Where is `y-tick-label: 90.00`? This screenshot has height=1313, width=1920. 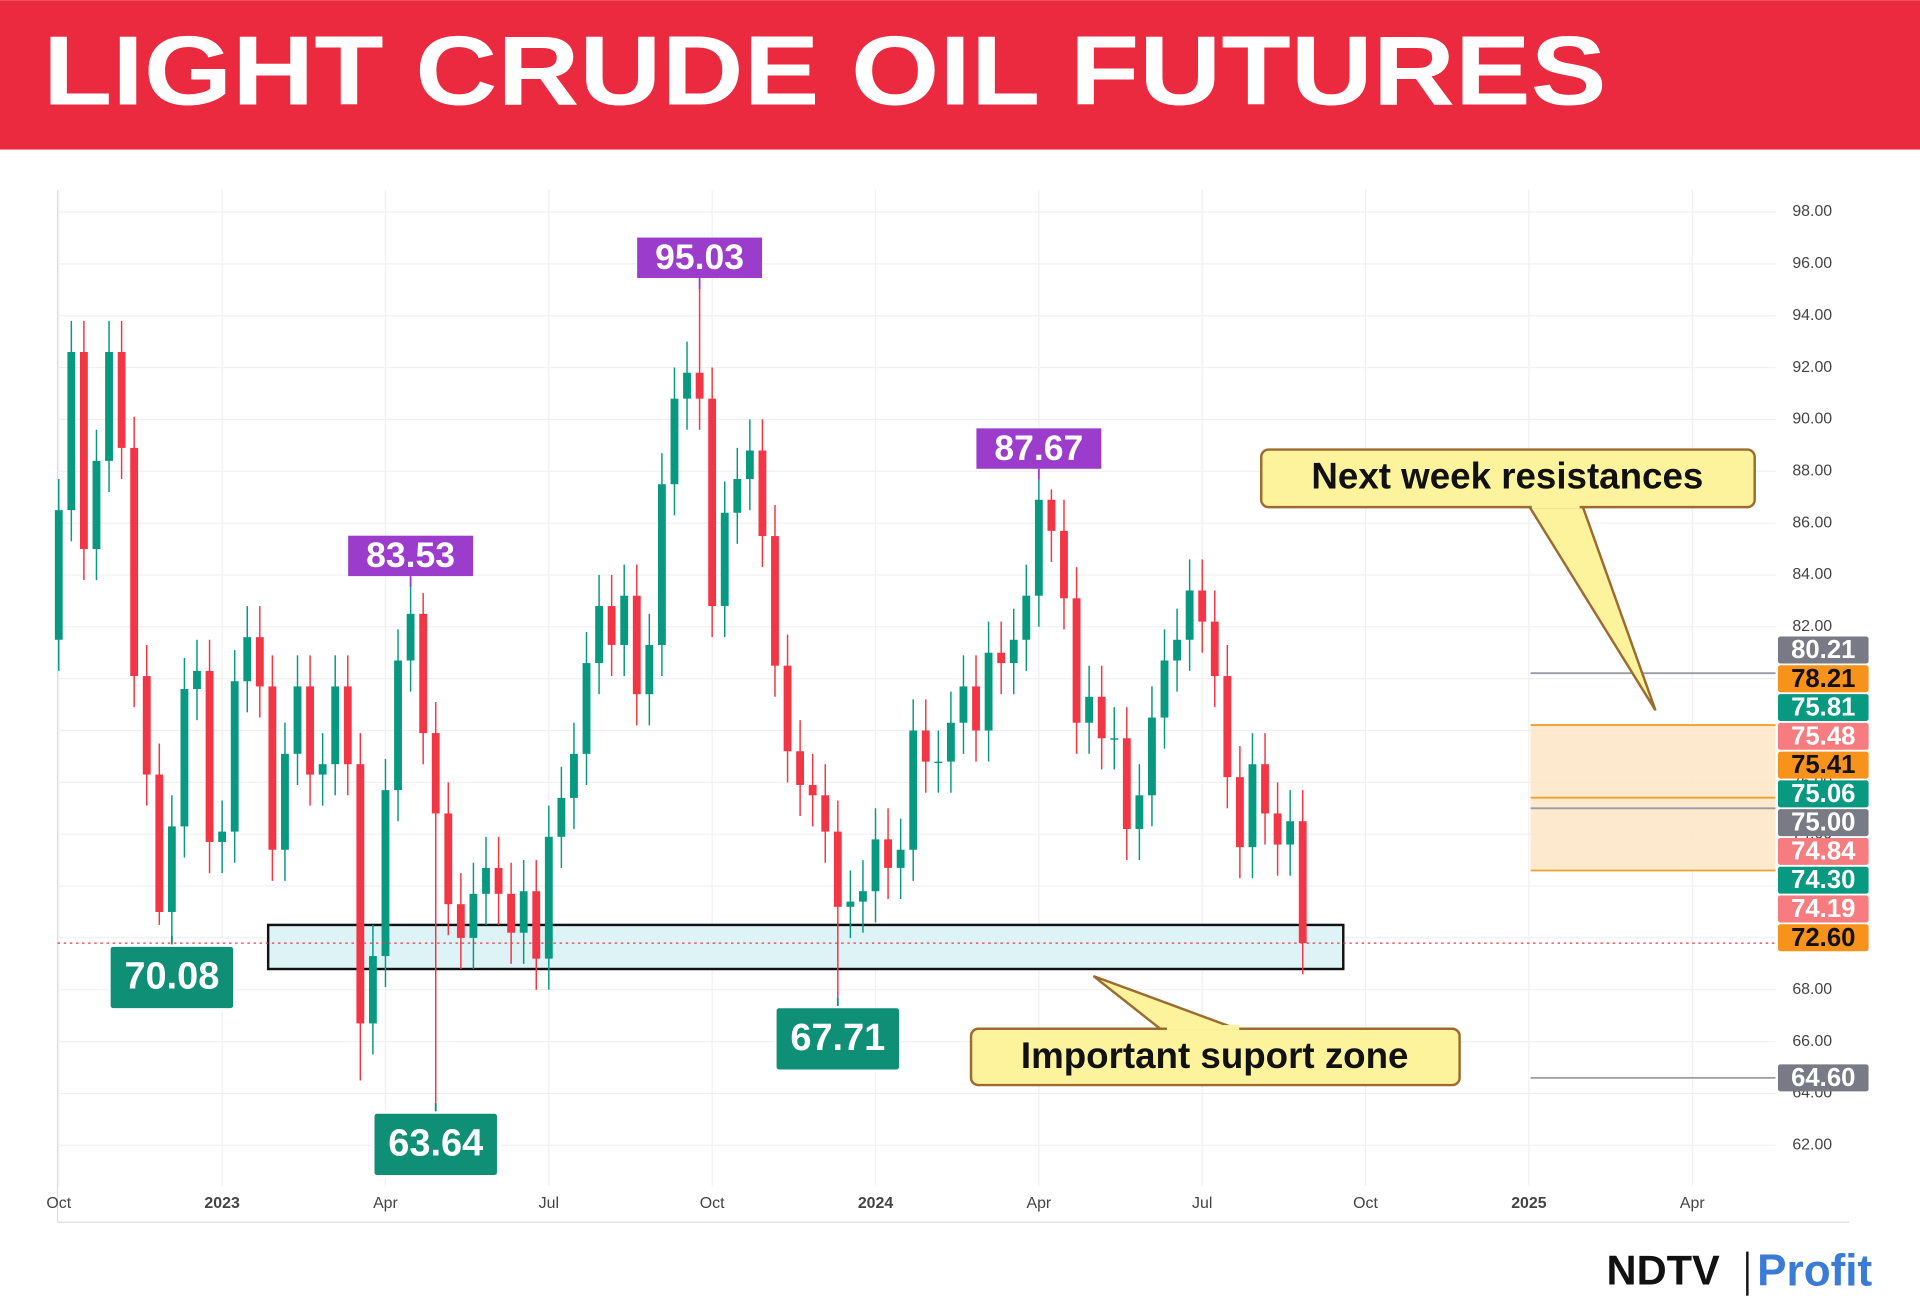 y-tick-label: 90.00 is located at coordinates (1812, 419).